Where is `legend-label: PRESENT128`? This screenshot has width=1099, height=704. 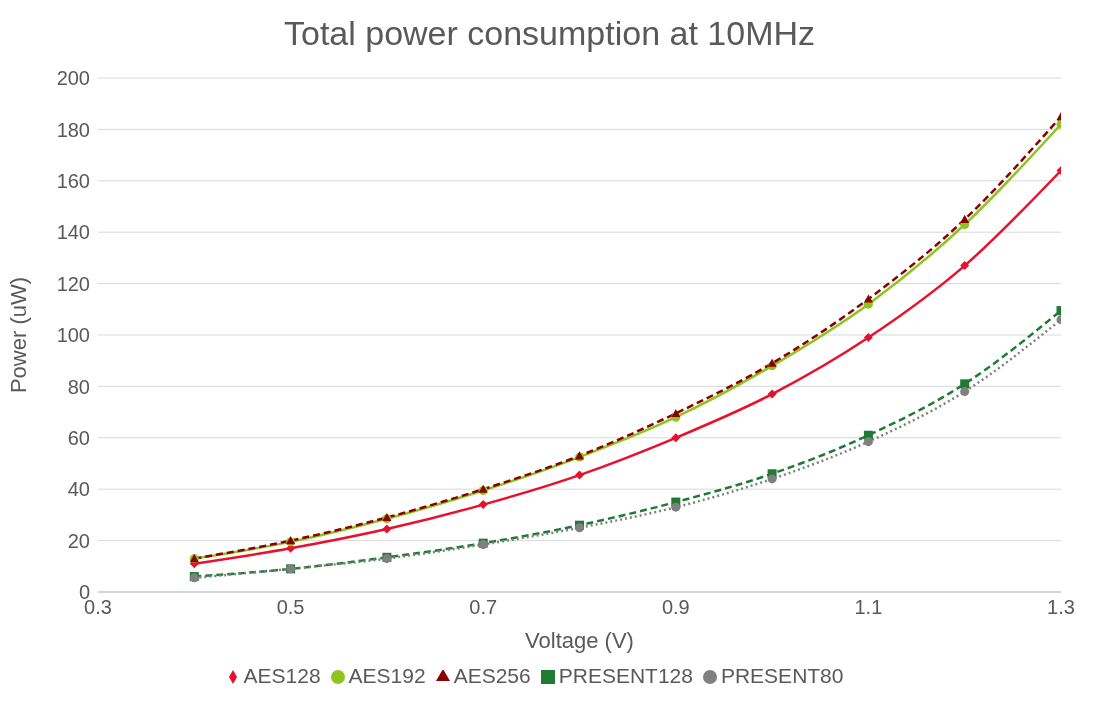 legend-label: PRESENT128 is located at coordinates (625, 675).